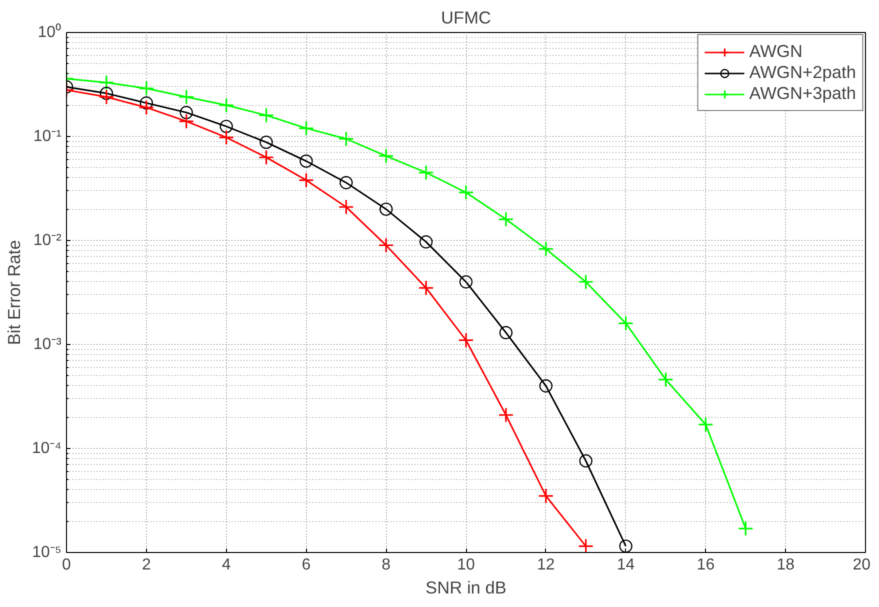 The height and width of the screenshot is (607, 879). What do you see at coordinates (776, 51) in the screenshot?
I see `legend-label: AWGN` at bounding box center [776, 51].